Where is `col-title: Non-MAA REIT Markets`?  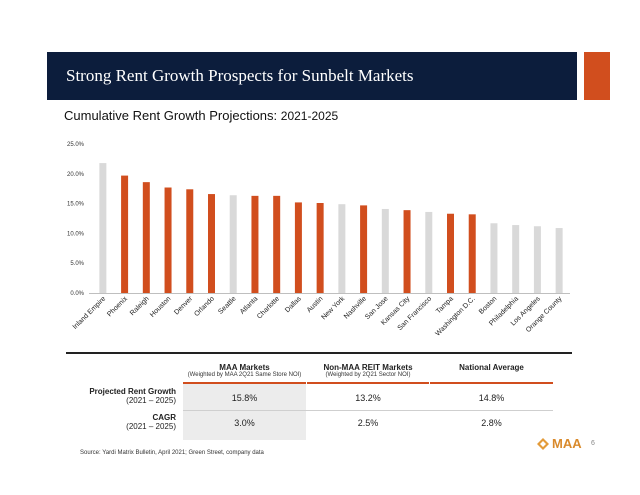 col-title: Non-MAA REIT Markets is located at coordinates (368, 367).